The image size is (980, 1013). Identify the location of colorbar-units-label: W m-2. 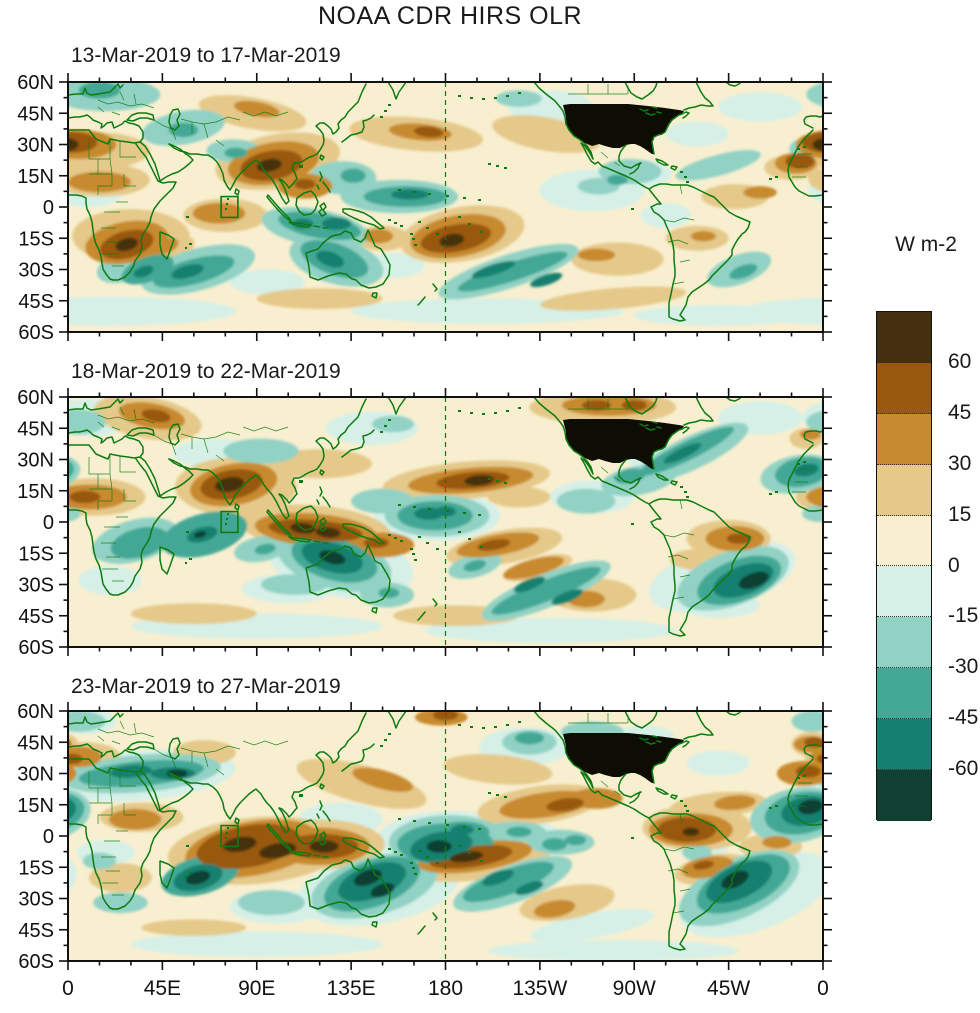
(926, 244).